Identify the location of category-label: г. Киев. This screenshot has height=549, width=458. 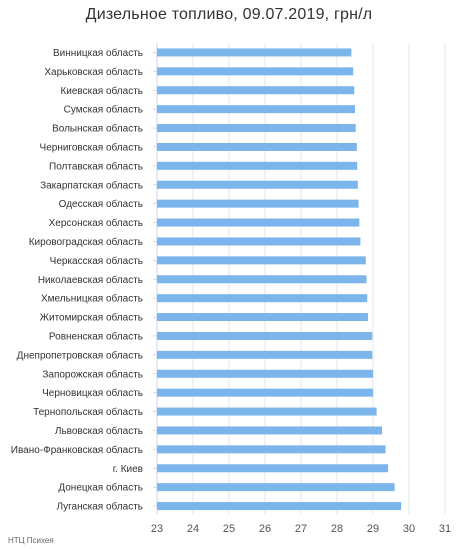
(128, 469).